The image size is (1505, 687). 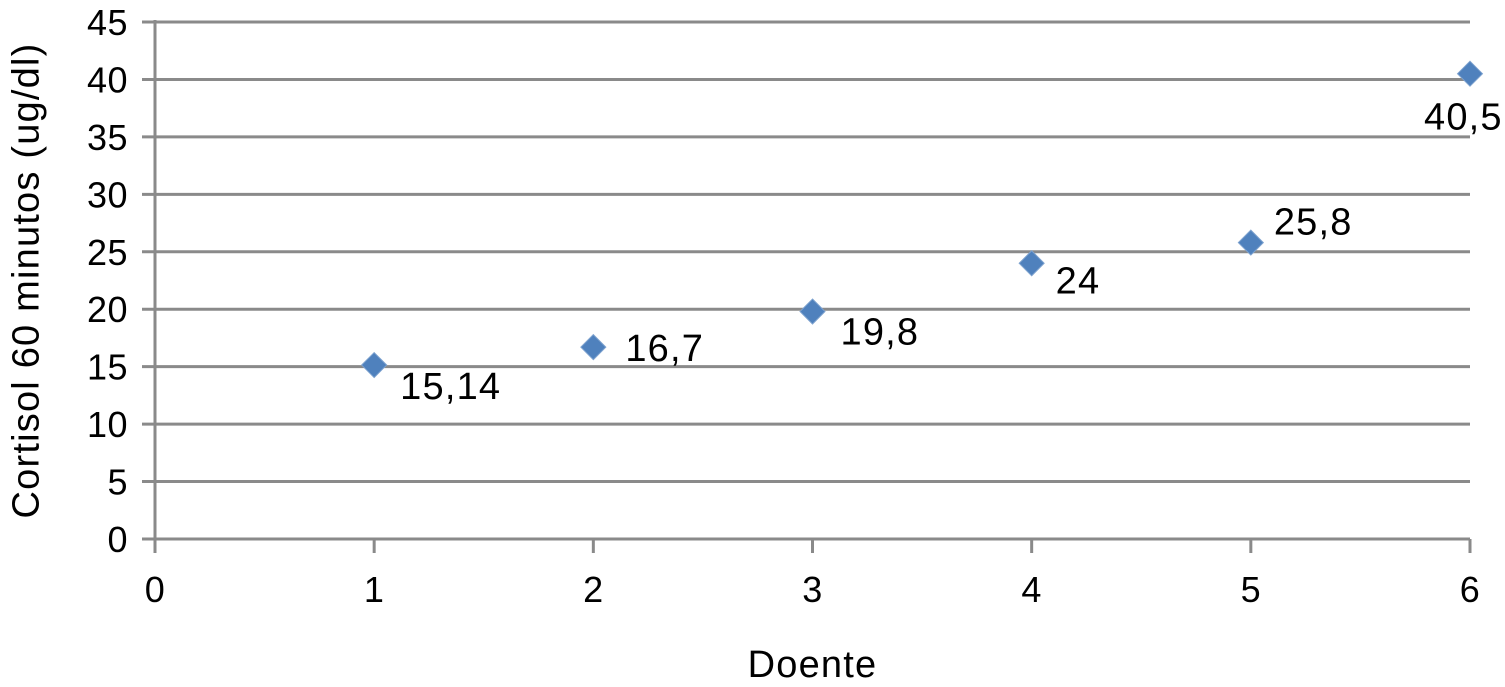 What do you see at coordinates (1078, 281) in the screenshot?
I see `data-point-label: 24` at bounding box center [1078, 281].